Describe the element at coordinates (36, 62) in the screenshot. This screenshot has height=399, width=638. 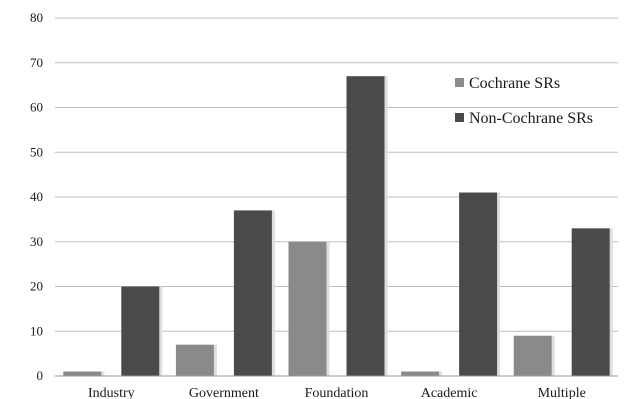
I see `y-tick-label: 70` at that location.